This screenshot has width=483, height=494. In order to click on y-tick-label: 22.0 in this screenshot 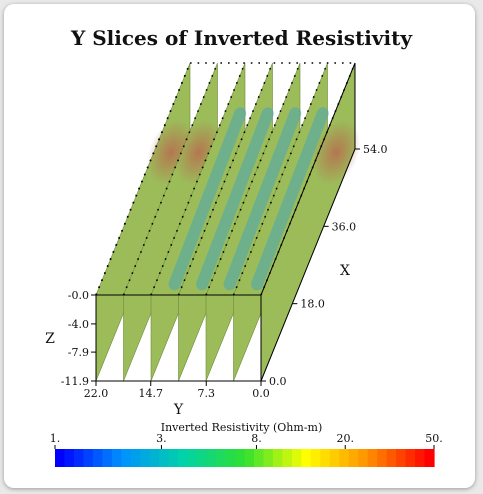, I will do `click(96, 393)`.